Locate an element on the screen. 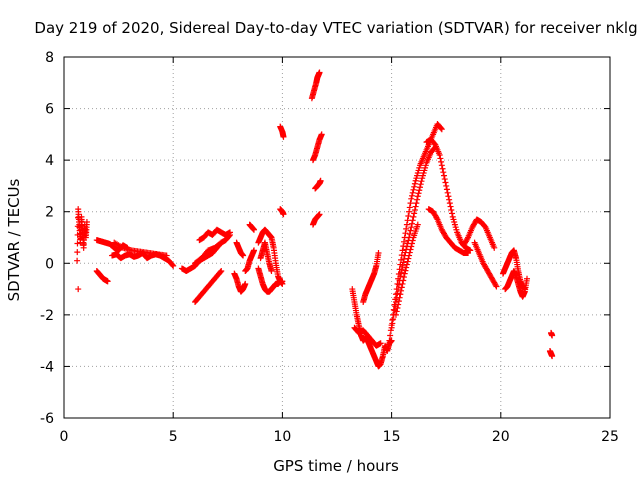 The width and height of the screenshot is (640, 480). y-tick-label: 4 is located at coordinates (49, 161).